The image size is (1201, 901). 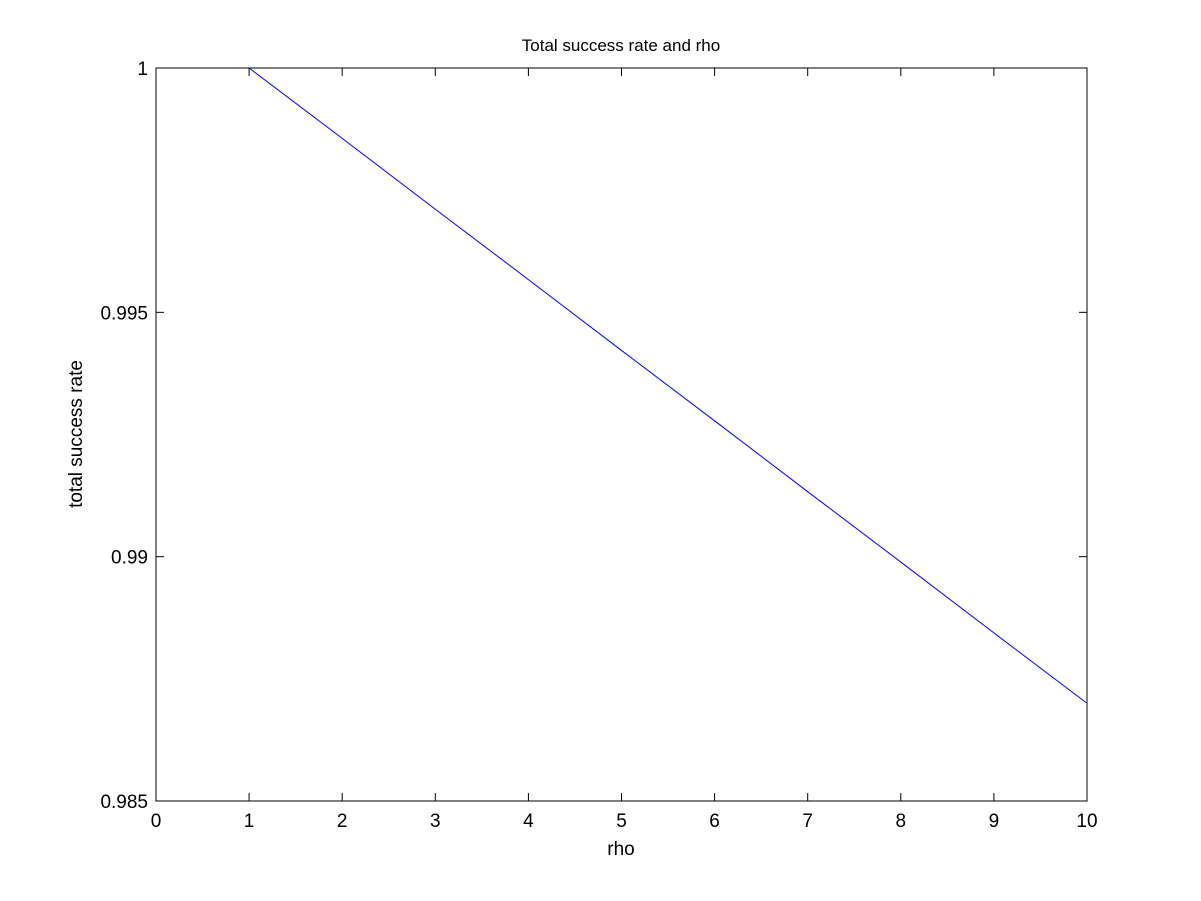 What do you see at coordinates (249, 821) in the screenshot?
I see `x-tick-label: 1` at bounding box center [249, 821].